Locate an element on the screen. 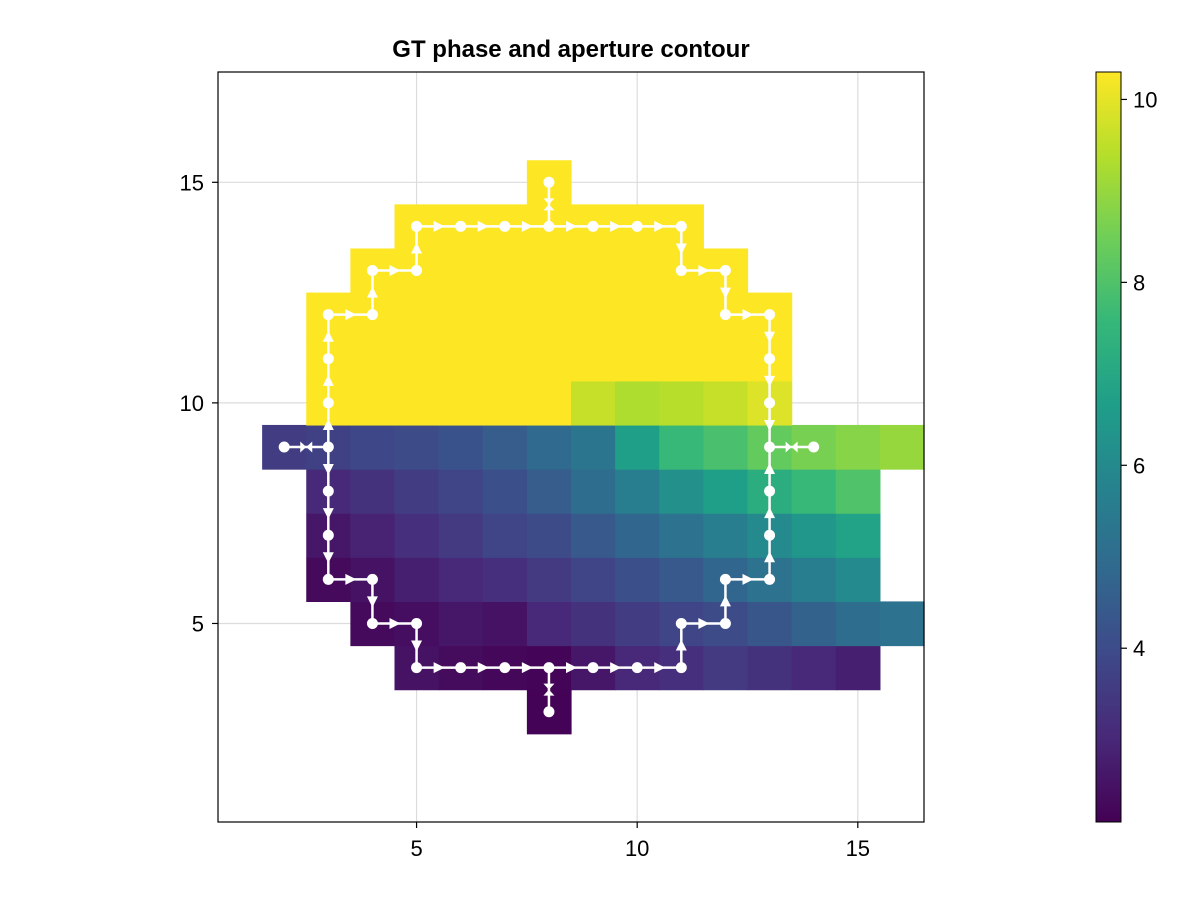 The image size is (1200, 900). colorbar is located at coordinates (1108, 447).